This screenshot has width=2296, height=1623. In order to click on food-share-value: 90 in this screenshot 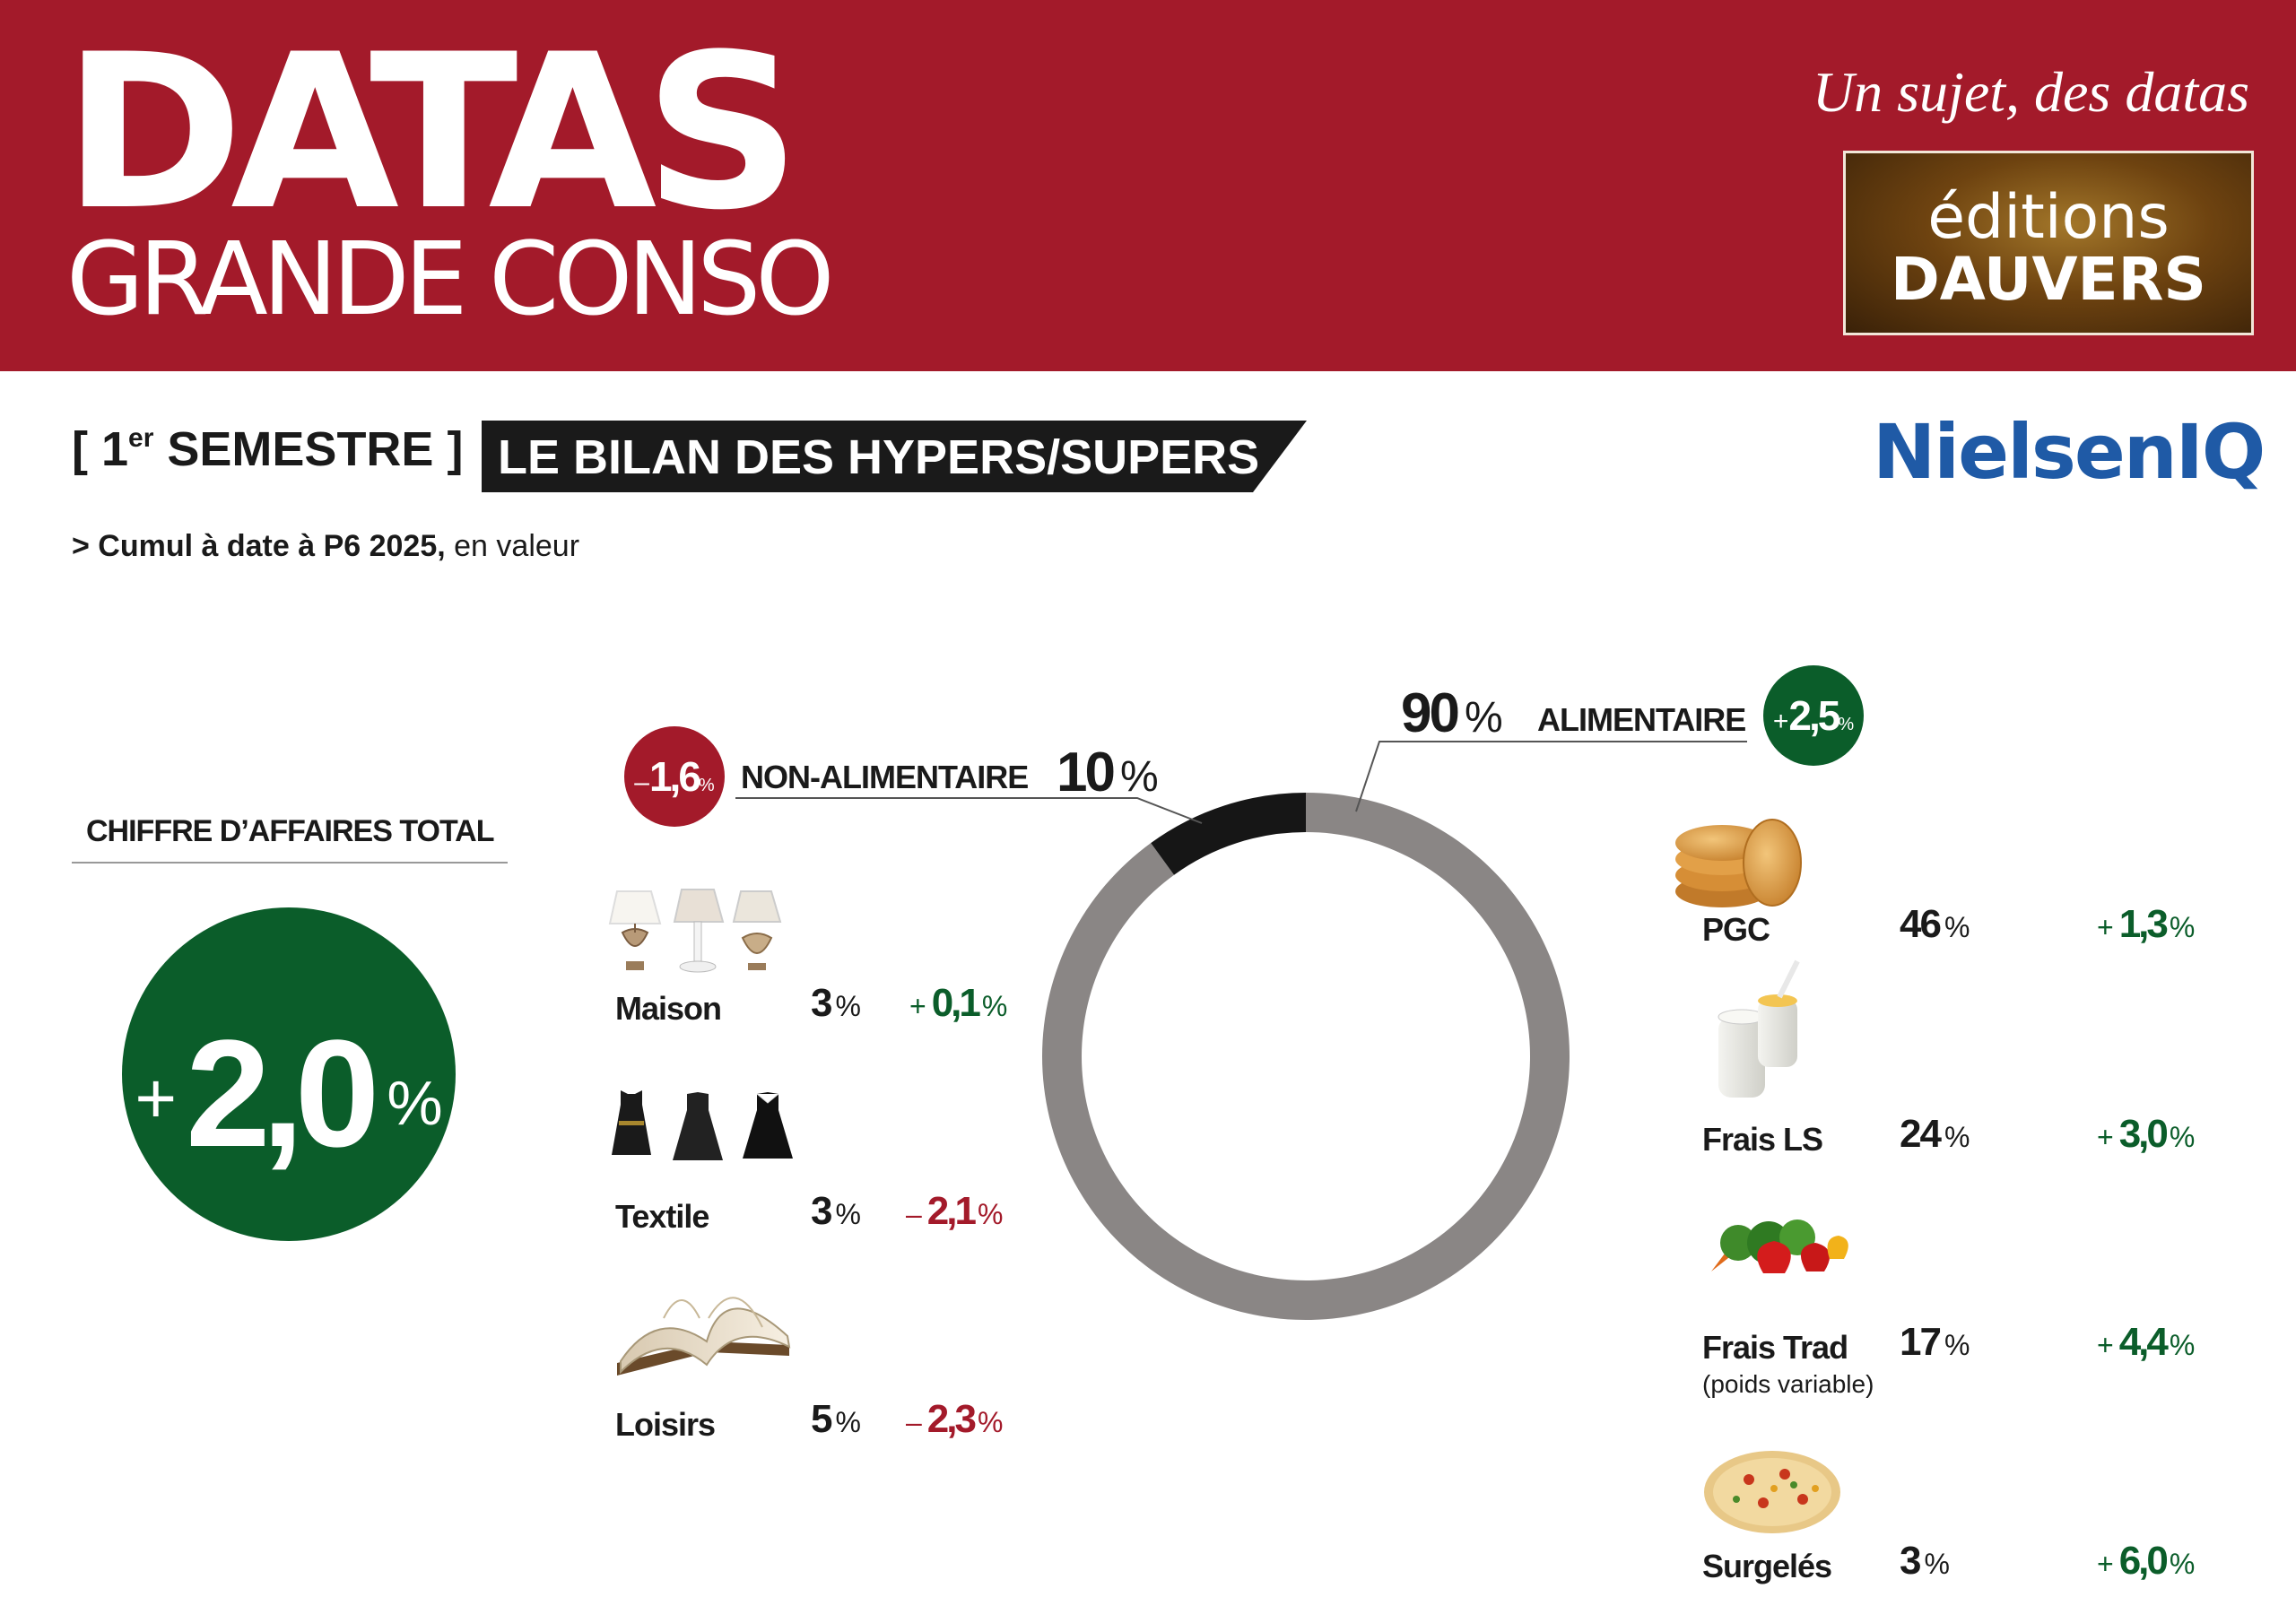, I will do `click(1430, 713)`.